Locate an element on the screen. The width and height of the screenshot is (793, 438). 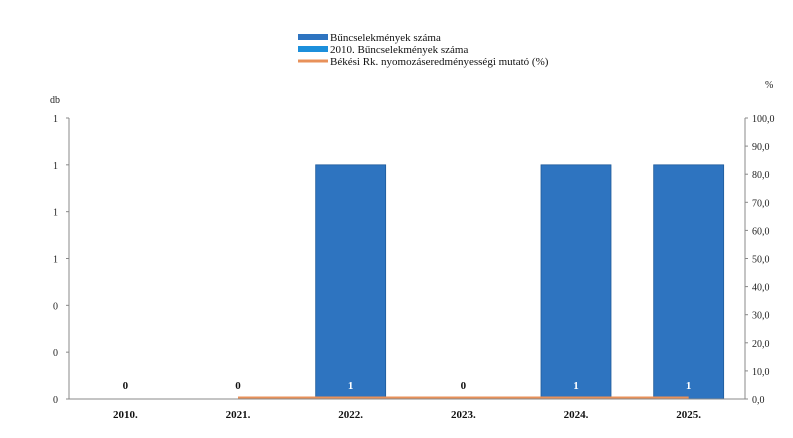
right-axis-tick-label: 80,0 is located at coordinates (761, 175).